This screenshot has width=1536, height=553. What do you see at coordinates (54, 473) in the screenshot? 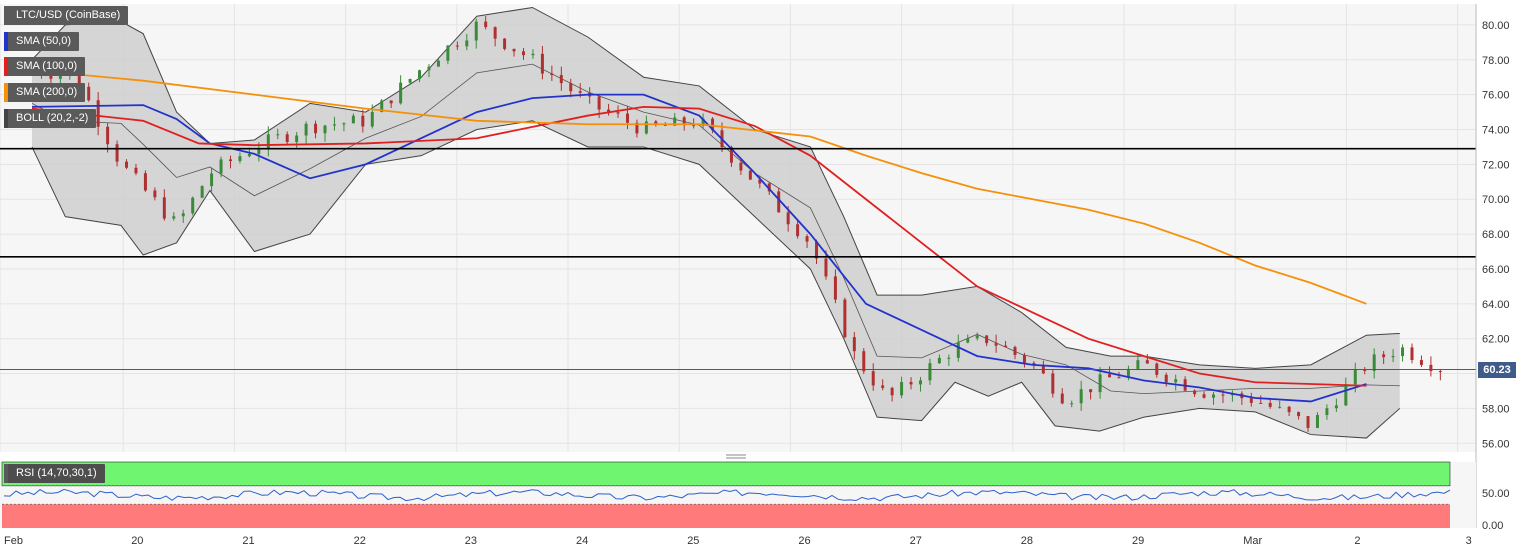
I see `legend-rsi: RSI (14,70,30,1)` at bounding box center [54, 473].